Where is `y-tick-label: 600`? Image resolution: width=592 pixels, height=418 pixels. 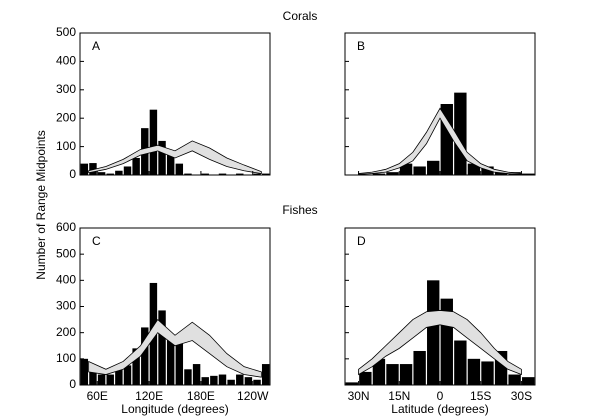
y-tick-label: 600 is located at coordinates (66, 227).